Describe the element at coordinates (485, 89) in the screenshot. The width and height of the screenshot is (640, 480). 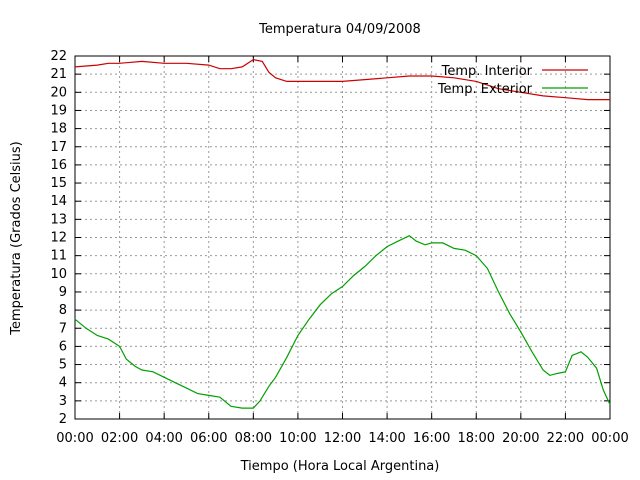
I see `legend-label: Temp. Exterior` at that location.